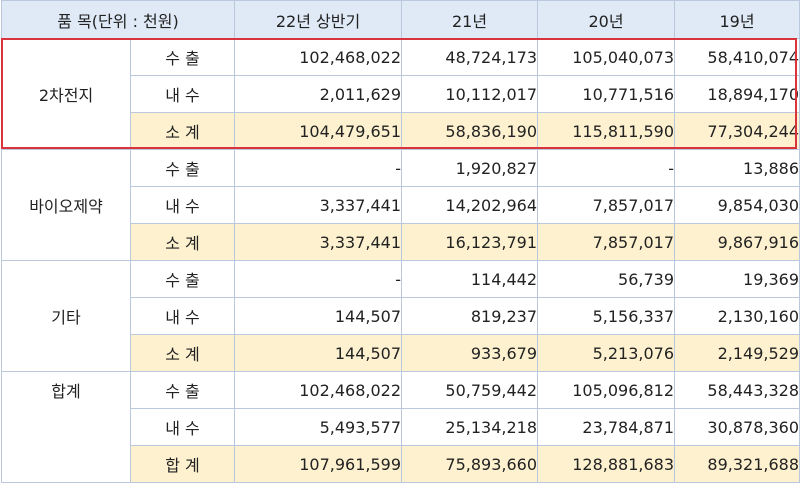 The height and width of the screenshot is (490, 800). What do you see at coordinates (470, 242) in the screenshot?
I see `value-cell: 16,123,791` at bounding box center [470, 242].